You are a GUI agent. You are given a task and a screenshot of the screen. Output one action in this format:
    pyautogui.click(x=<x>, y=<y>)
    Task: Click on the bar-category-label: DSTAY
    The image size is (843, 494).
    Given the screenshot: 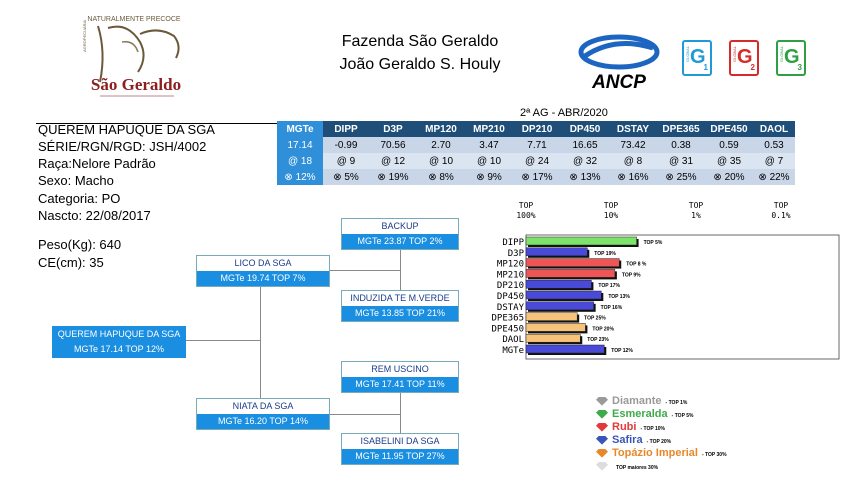 What is the action you would take?
    pyautogui.click(x=511, y=308)
    